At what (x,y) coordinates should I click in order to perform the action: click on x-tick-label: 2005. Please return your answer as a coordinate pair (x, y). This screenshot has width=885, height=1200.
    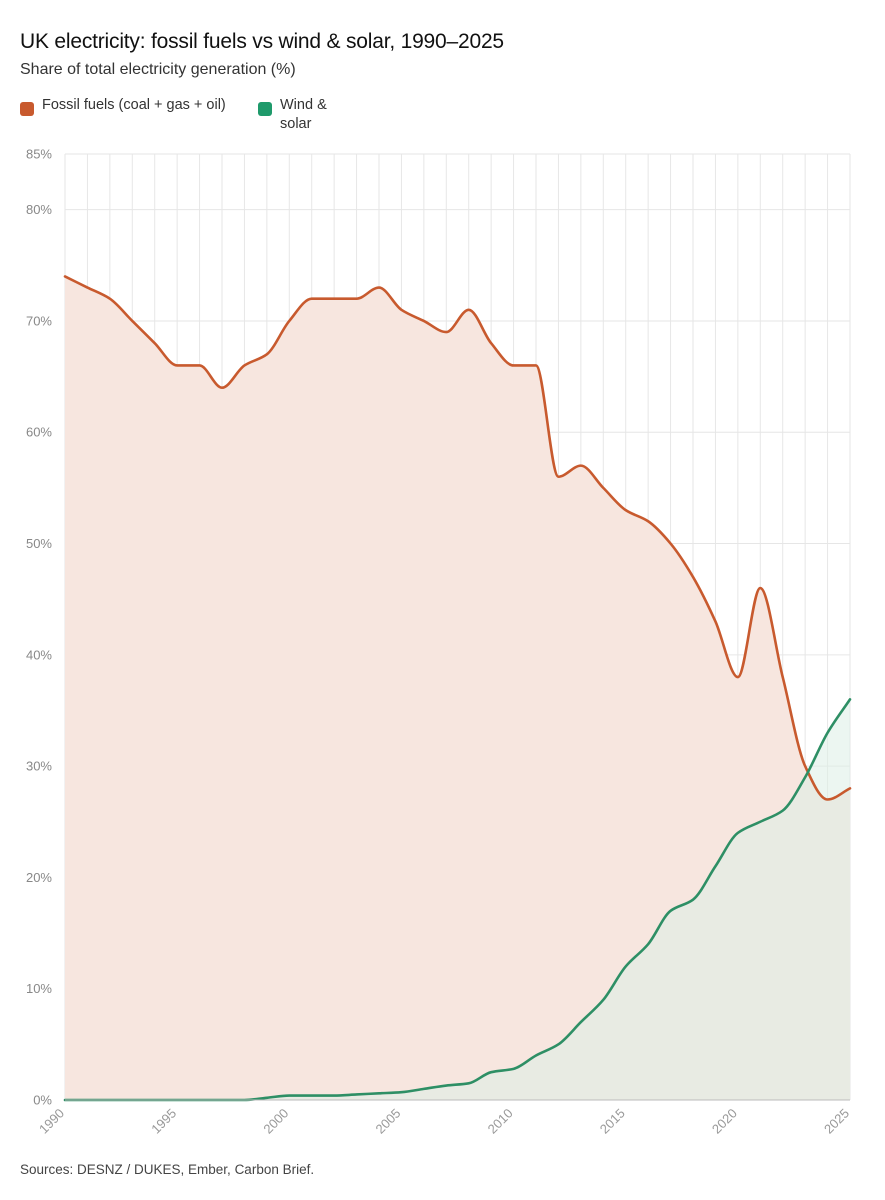
    Looking at the image, I should click on (387, 1121).